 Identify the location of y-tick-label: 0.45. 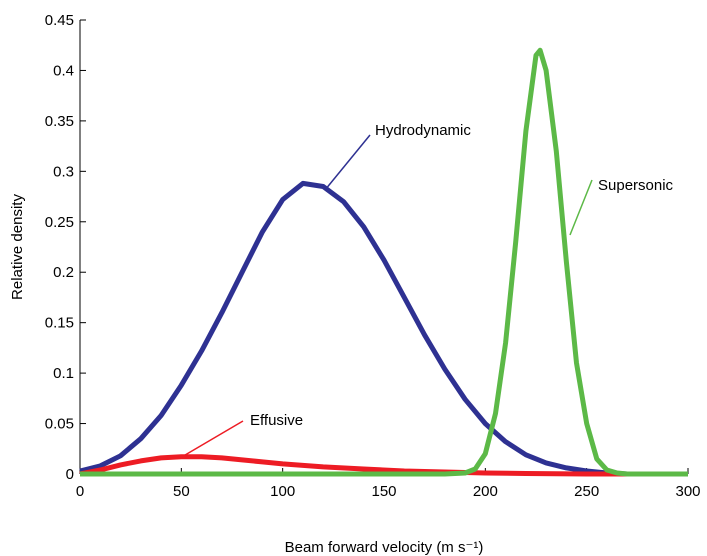
(59, 20).